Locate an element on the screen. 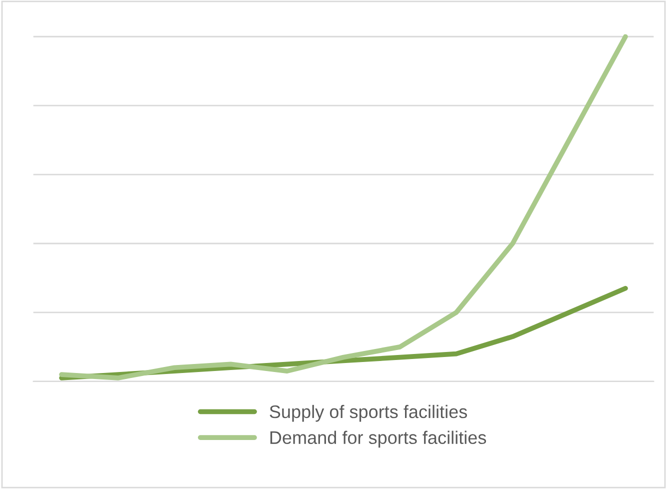 The height and width of the screenshot is (489, 667). legend-label: Demand for sports facilities is located at coordinates (378, 439).